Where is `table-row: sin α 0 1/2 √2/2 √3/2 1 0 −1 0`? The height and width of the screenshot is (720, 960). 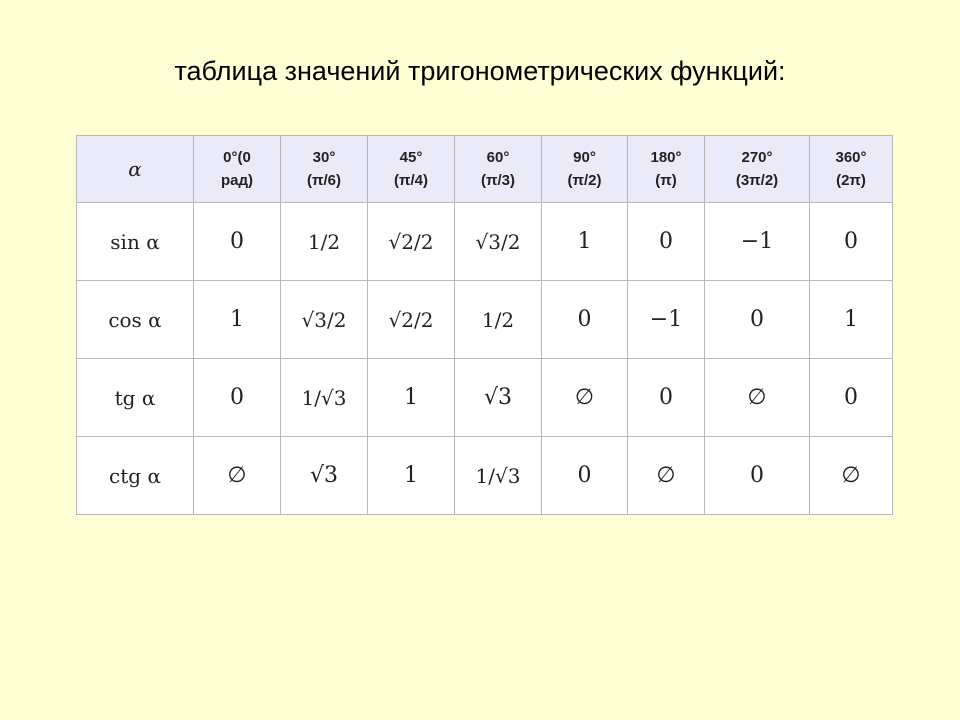 table-row: sin α 0 1/2 √2/2 √3/2 1 0 −1 0 is located at coordinates (484, 241).